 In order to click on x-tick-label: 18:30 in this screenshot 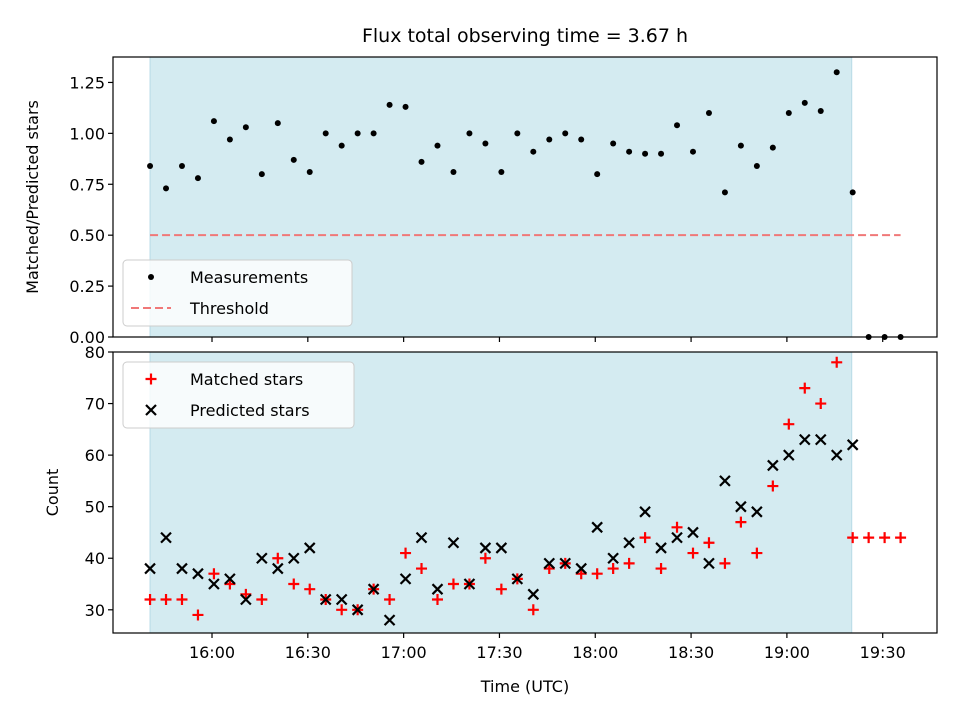, I will do `click(691, 652)`.